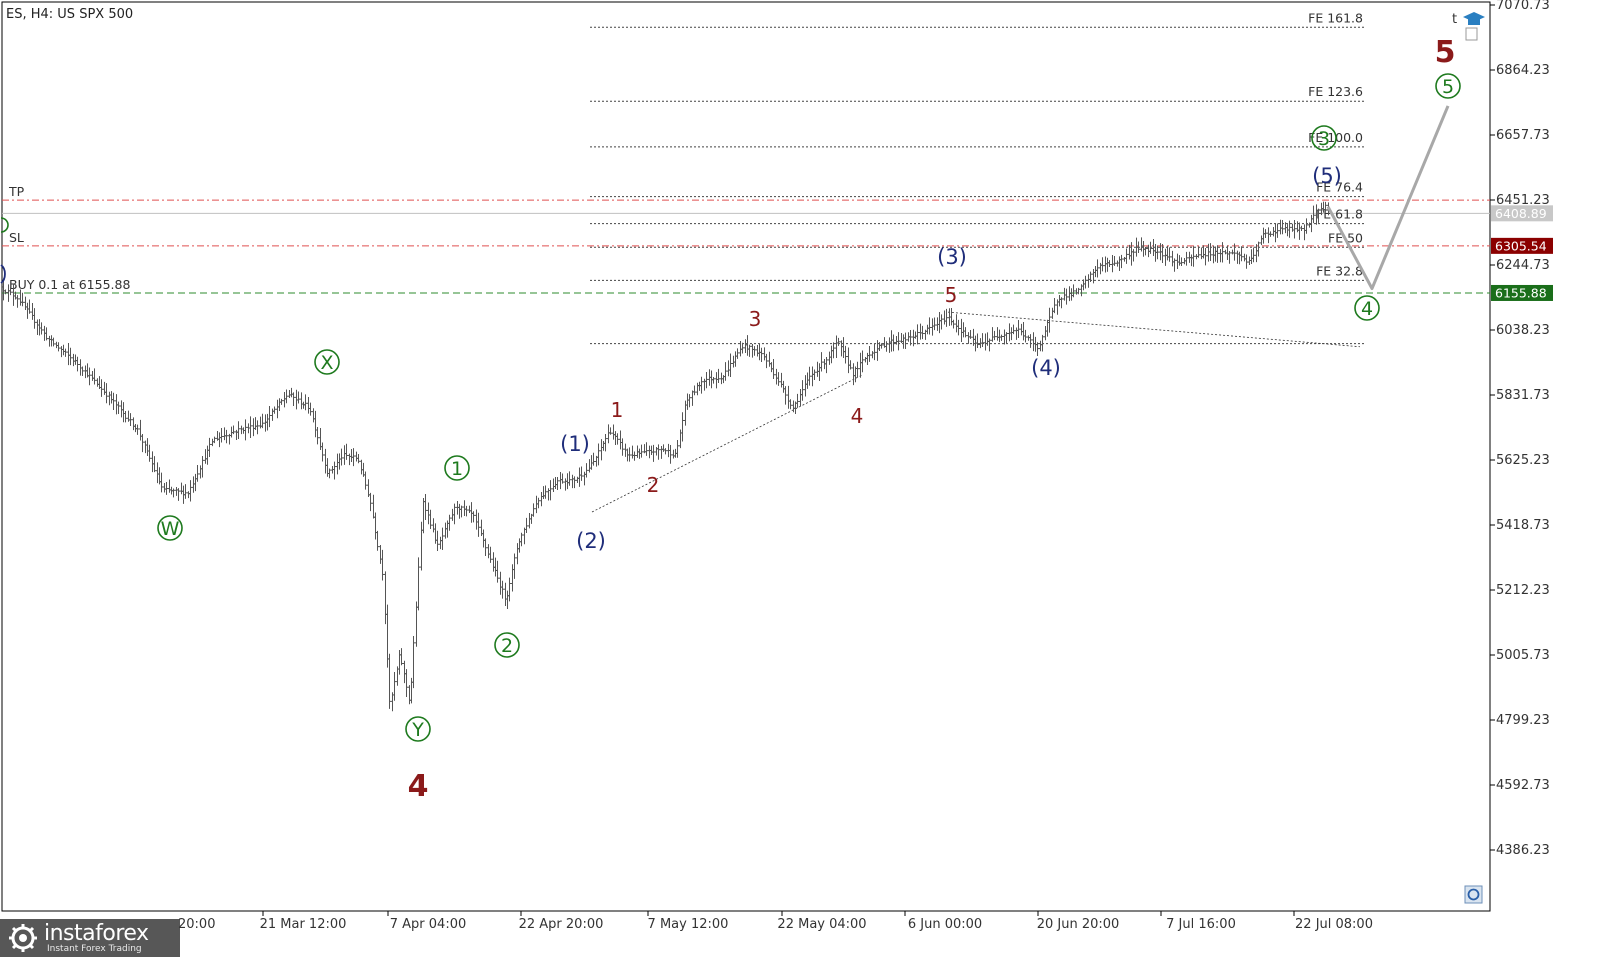 This screenshot has height=961, width=1600. Describe the element at coordinates (688, 924) in the screenshot. I see `time-tick-label: 7 May 12:00` at that location.